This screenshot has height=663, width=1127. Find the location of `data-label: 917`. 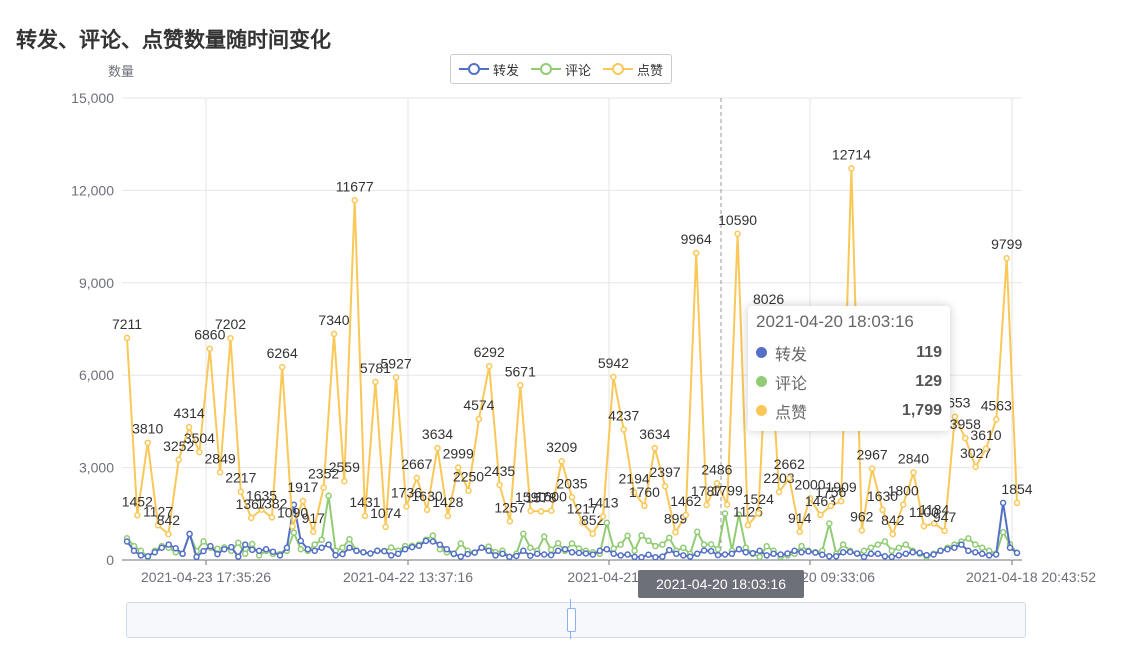

data-label: 917 is located at coordinates (314, 518).